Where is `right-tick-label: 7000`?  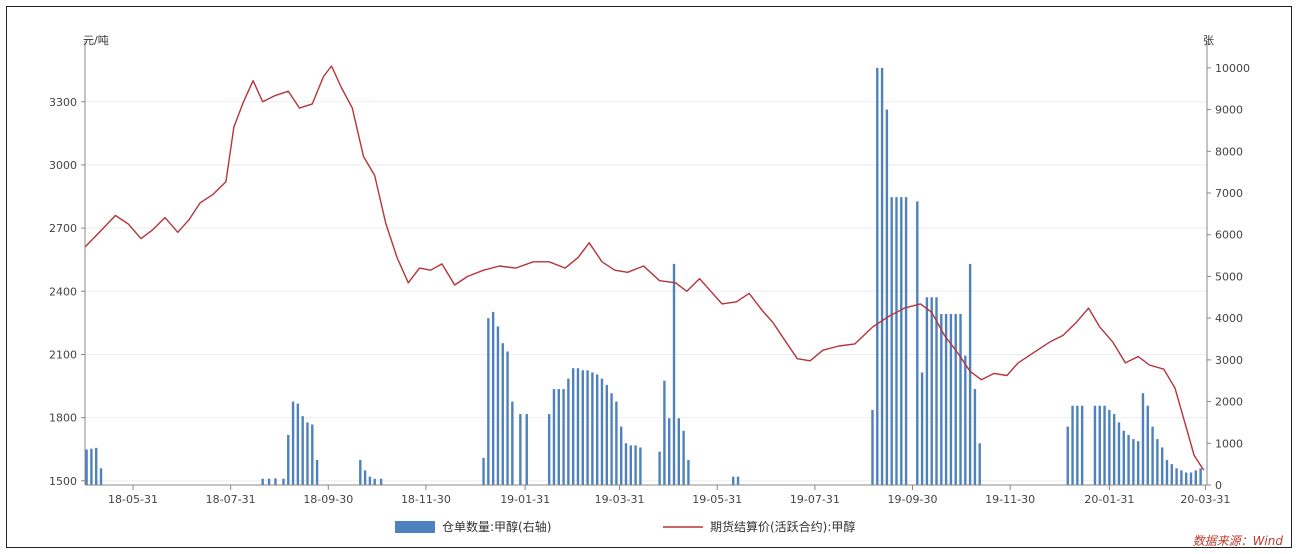 right-tick-label: 7000 is located at coordinates (1229, 193).